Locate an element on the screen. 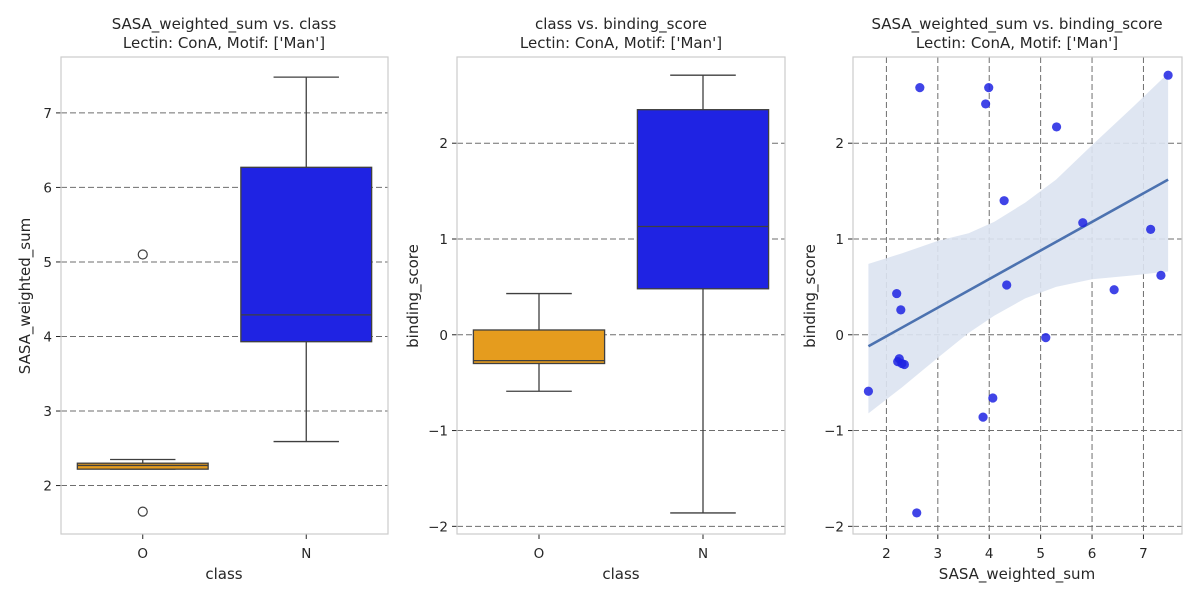 This screenshot has width=1200, height=600. panel1-ylabel: SASA_weighted_sum is located at coordinates (25, 296).